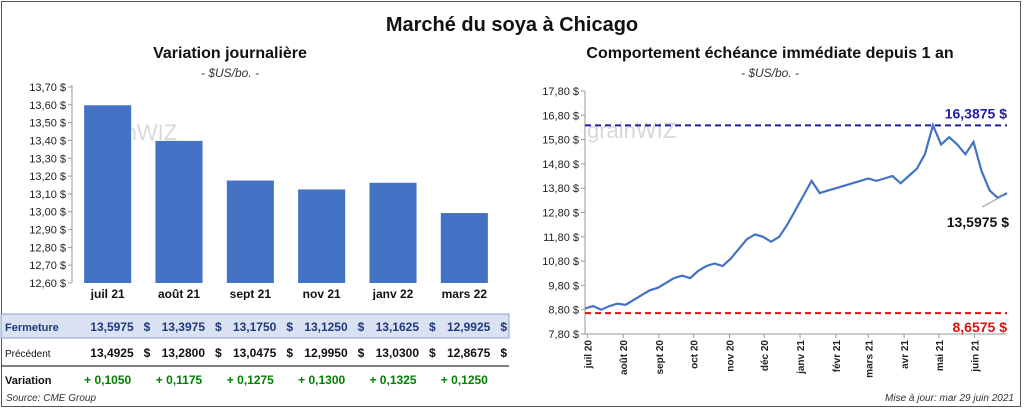 The width and height of the screenshot is (1024, 410). I want to click on x-tick-label: sept 20, so click(660, 357).